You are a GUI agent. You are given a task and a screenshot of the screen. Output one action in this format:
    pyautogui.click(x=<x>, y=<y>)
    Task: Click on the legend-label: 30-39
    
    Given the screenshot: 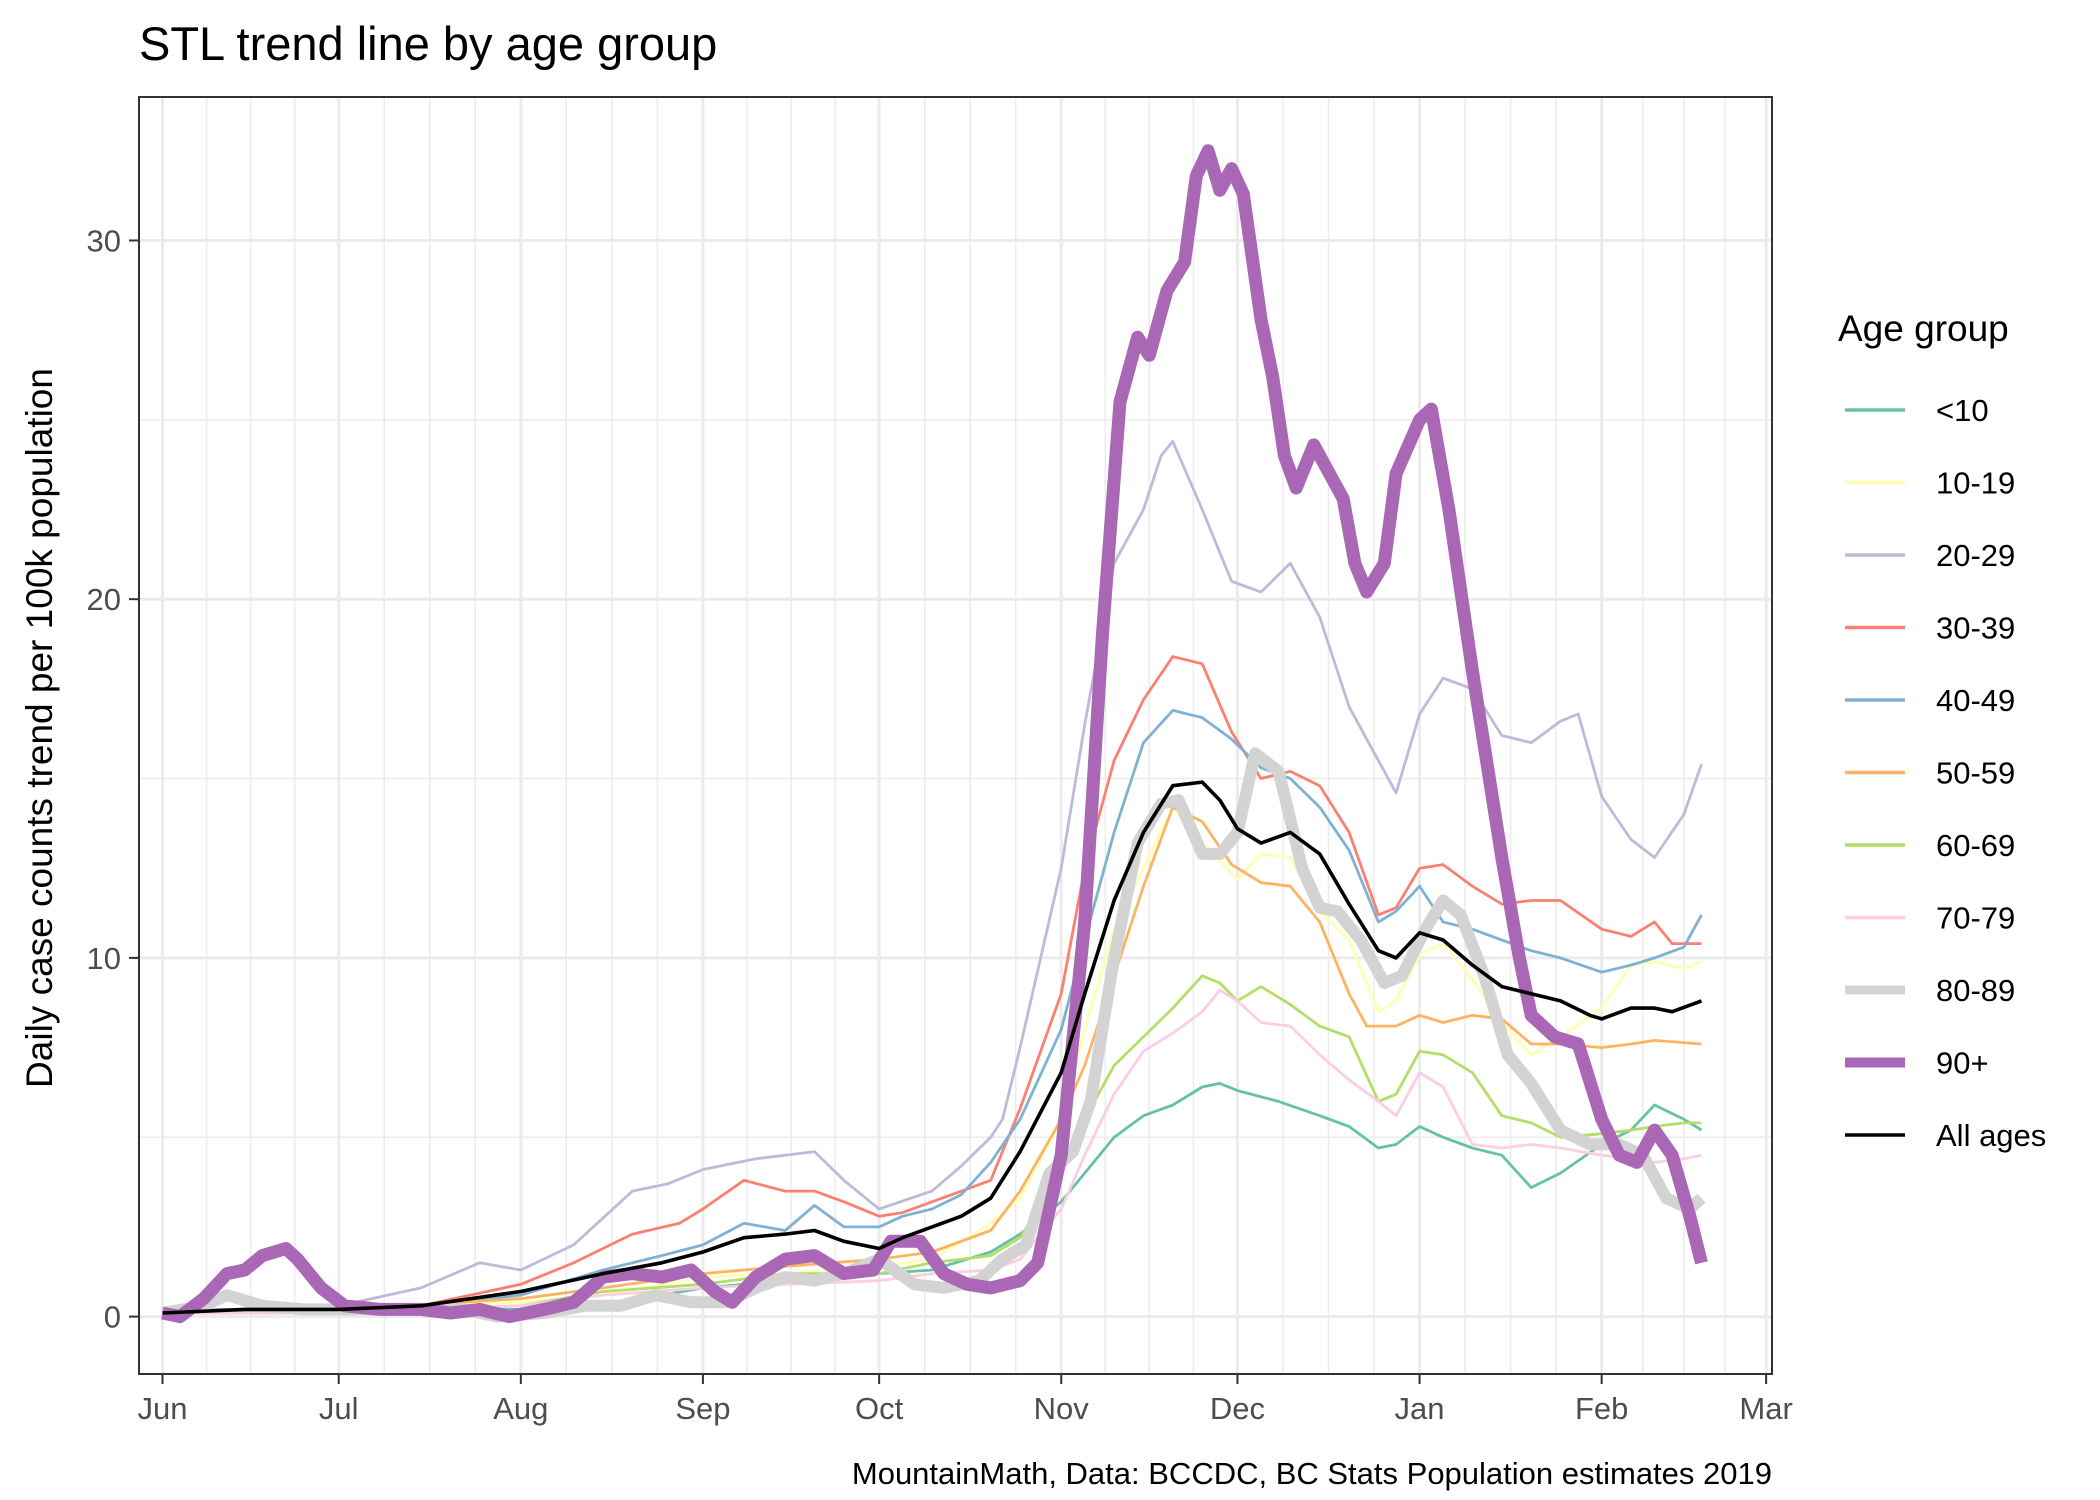 What is the action you would take?
    pyautogui.click(x=1975, y=628)
    